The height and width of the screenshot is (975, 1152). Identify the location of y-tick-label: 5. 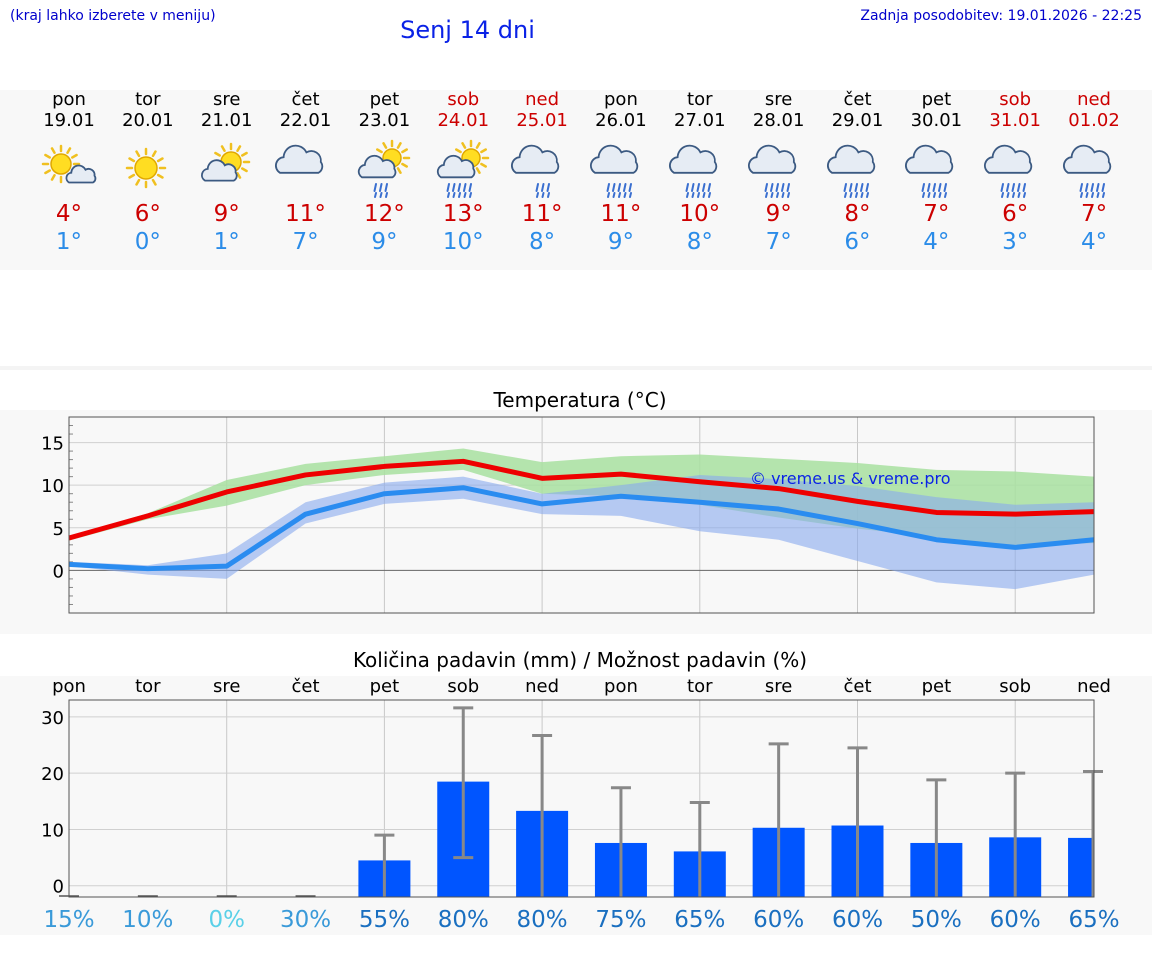
(58, 529).